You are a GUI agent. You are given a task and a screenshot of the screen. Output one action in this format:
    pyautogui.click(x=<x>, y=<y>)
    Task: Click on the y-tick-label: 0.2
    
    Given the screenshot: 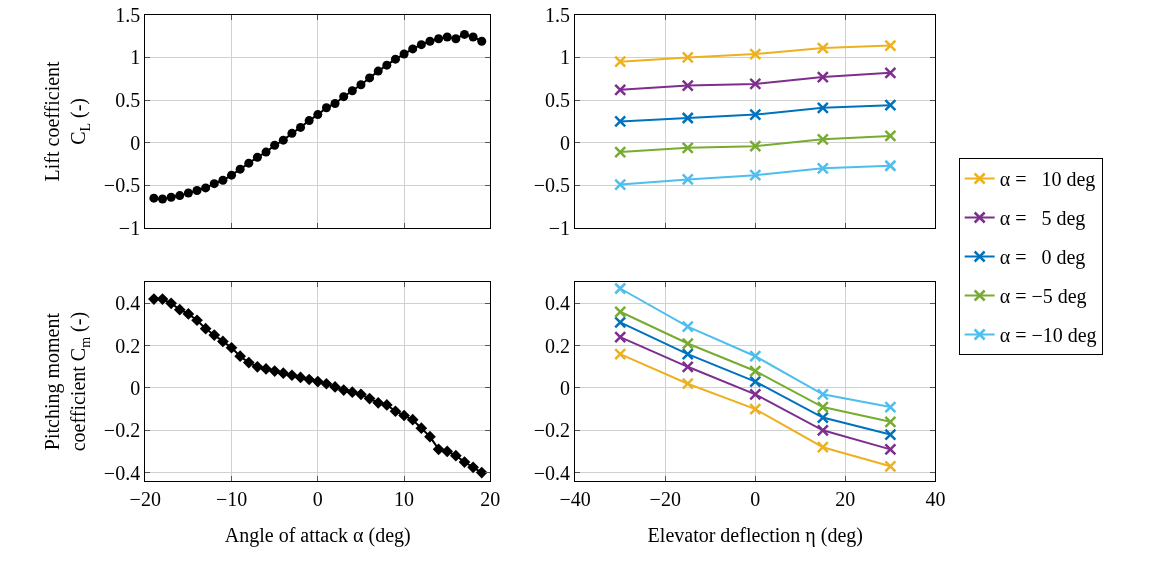 What is the action you would take?
    pyautogui.click(x=128, y=345)
    